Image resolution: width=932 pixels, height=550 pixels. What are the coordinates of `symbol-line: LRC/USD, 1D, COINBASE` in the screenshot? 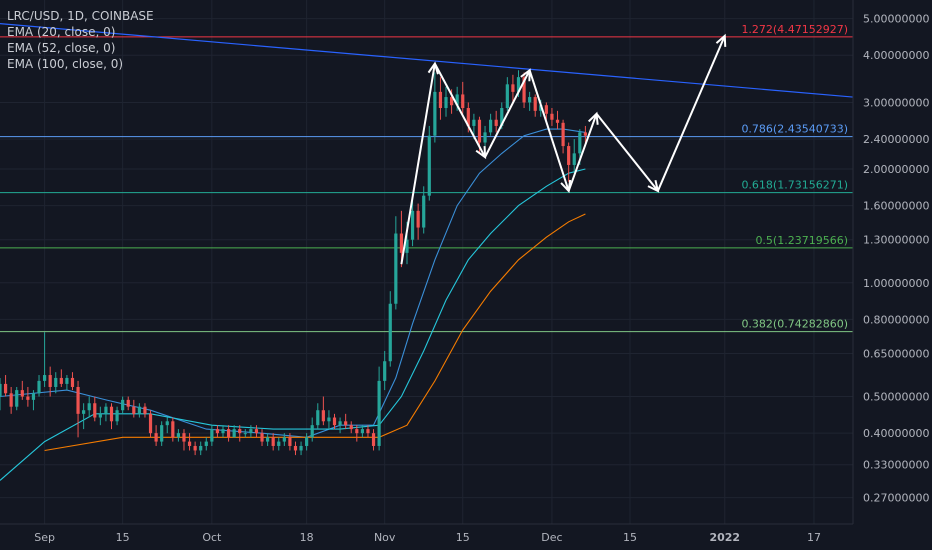 It's located at (80, 16).